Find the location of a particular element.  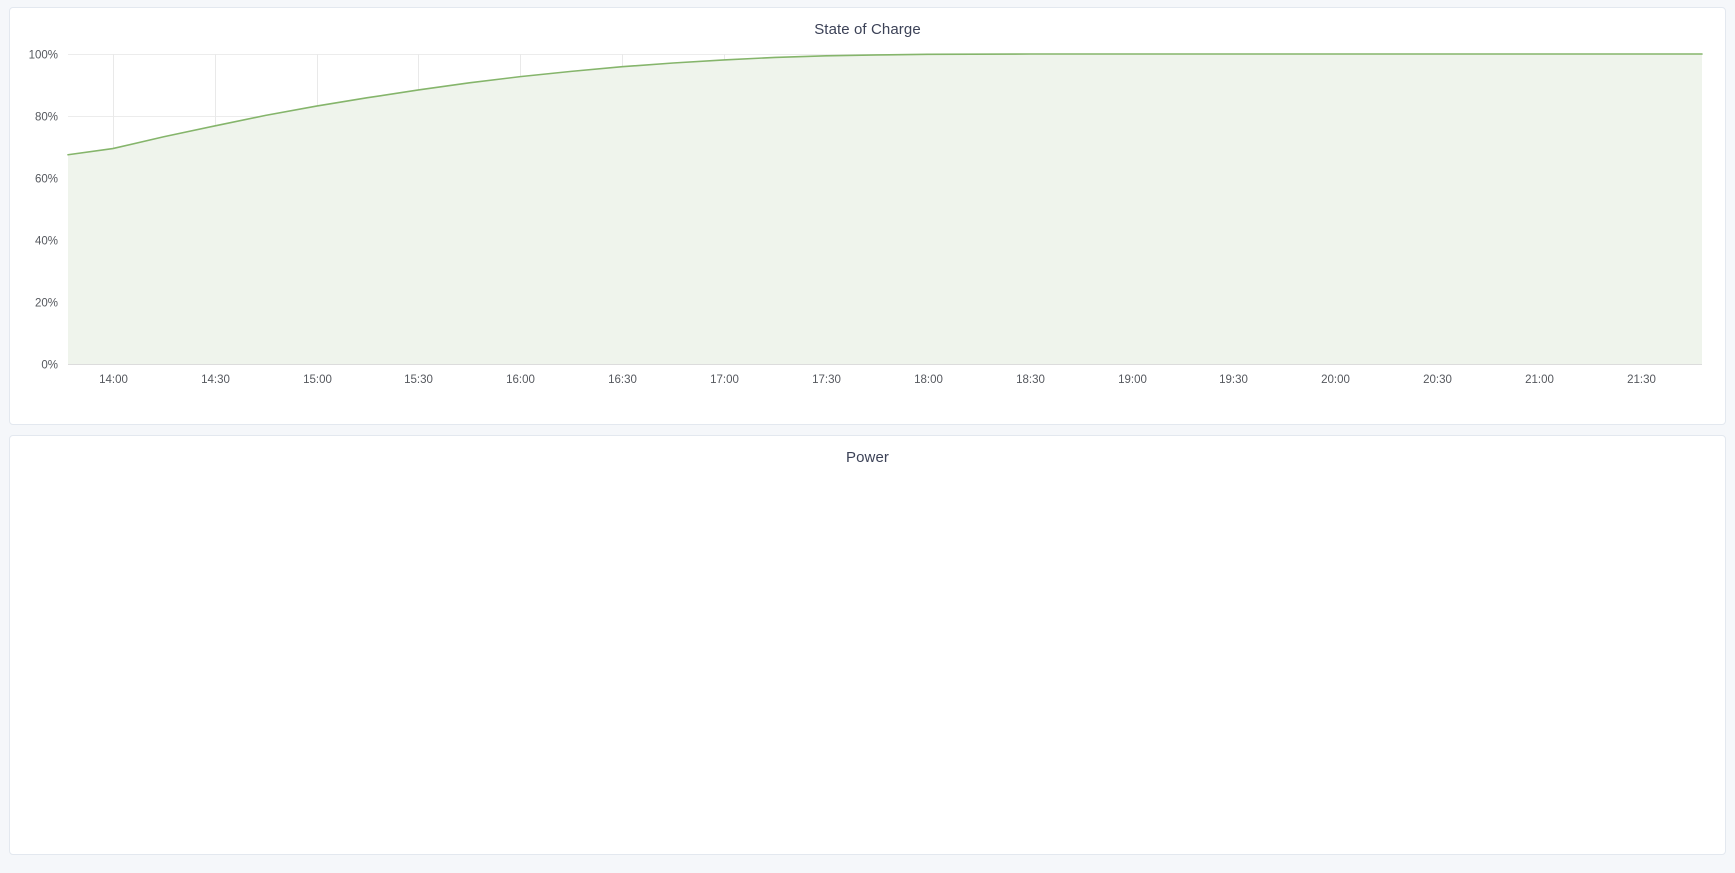

x-axis-tick-label: 20:30 is located at coordinates (1437, 380).